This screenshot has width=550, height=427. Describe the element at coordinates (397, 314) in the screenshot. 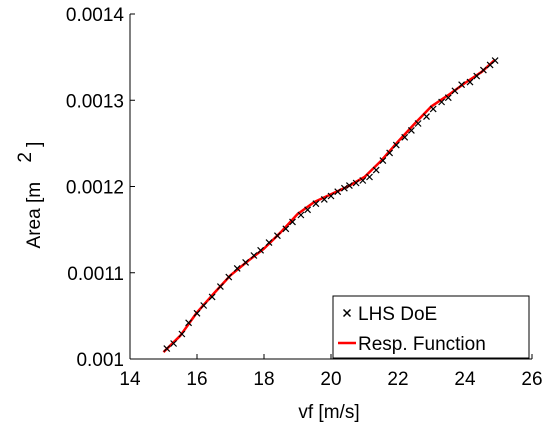

I see `legend-label-lhs-doe: LHS DoE` at that location.